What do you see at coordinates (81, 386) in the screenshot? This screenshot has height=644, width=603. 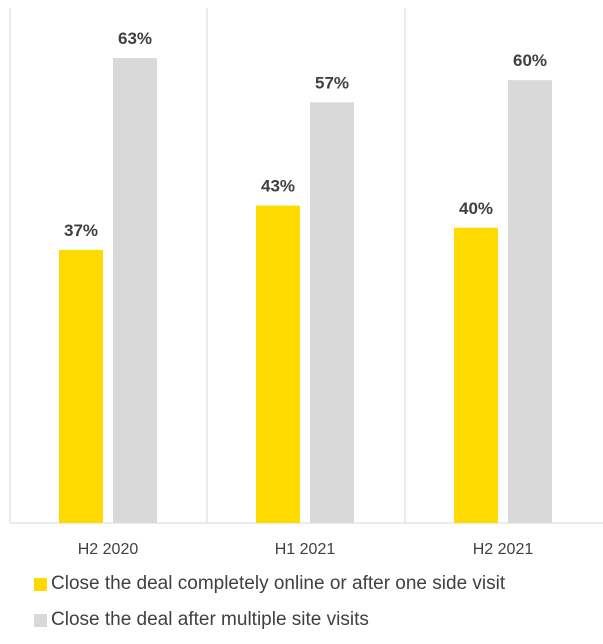 I see `bar-online-h2-2020` at bounding box center [81, 386].